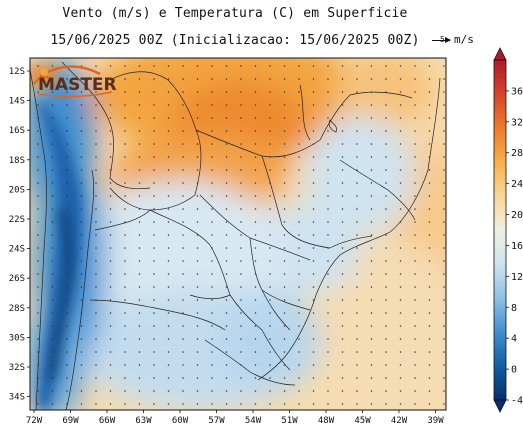 The height and width of the screenshot is (427, 523). What do you see at coordinates (453, 39) in the screenshot?
I see `wind-reference-key: 5 m/s` at bounding box center [453, 39].